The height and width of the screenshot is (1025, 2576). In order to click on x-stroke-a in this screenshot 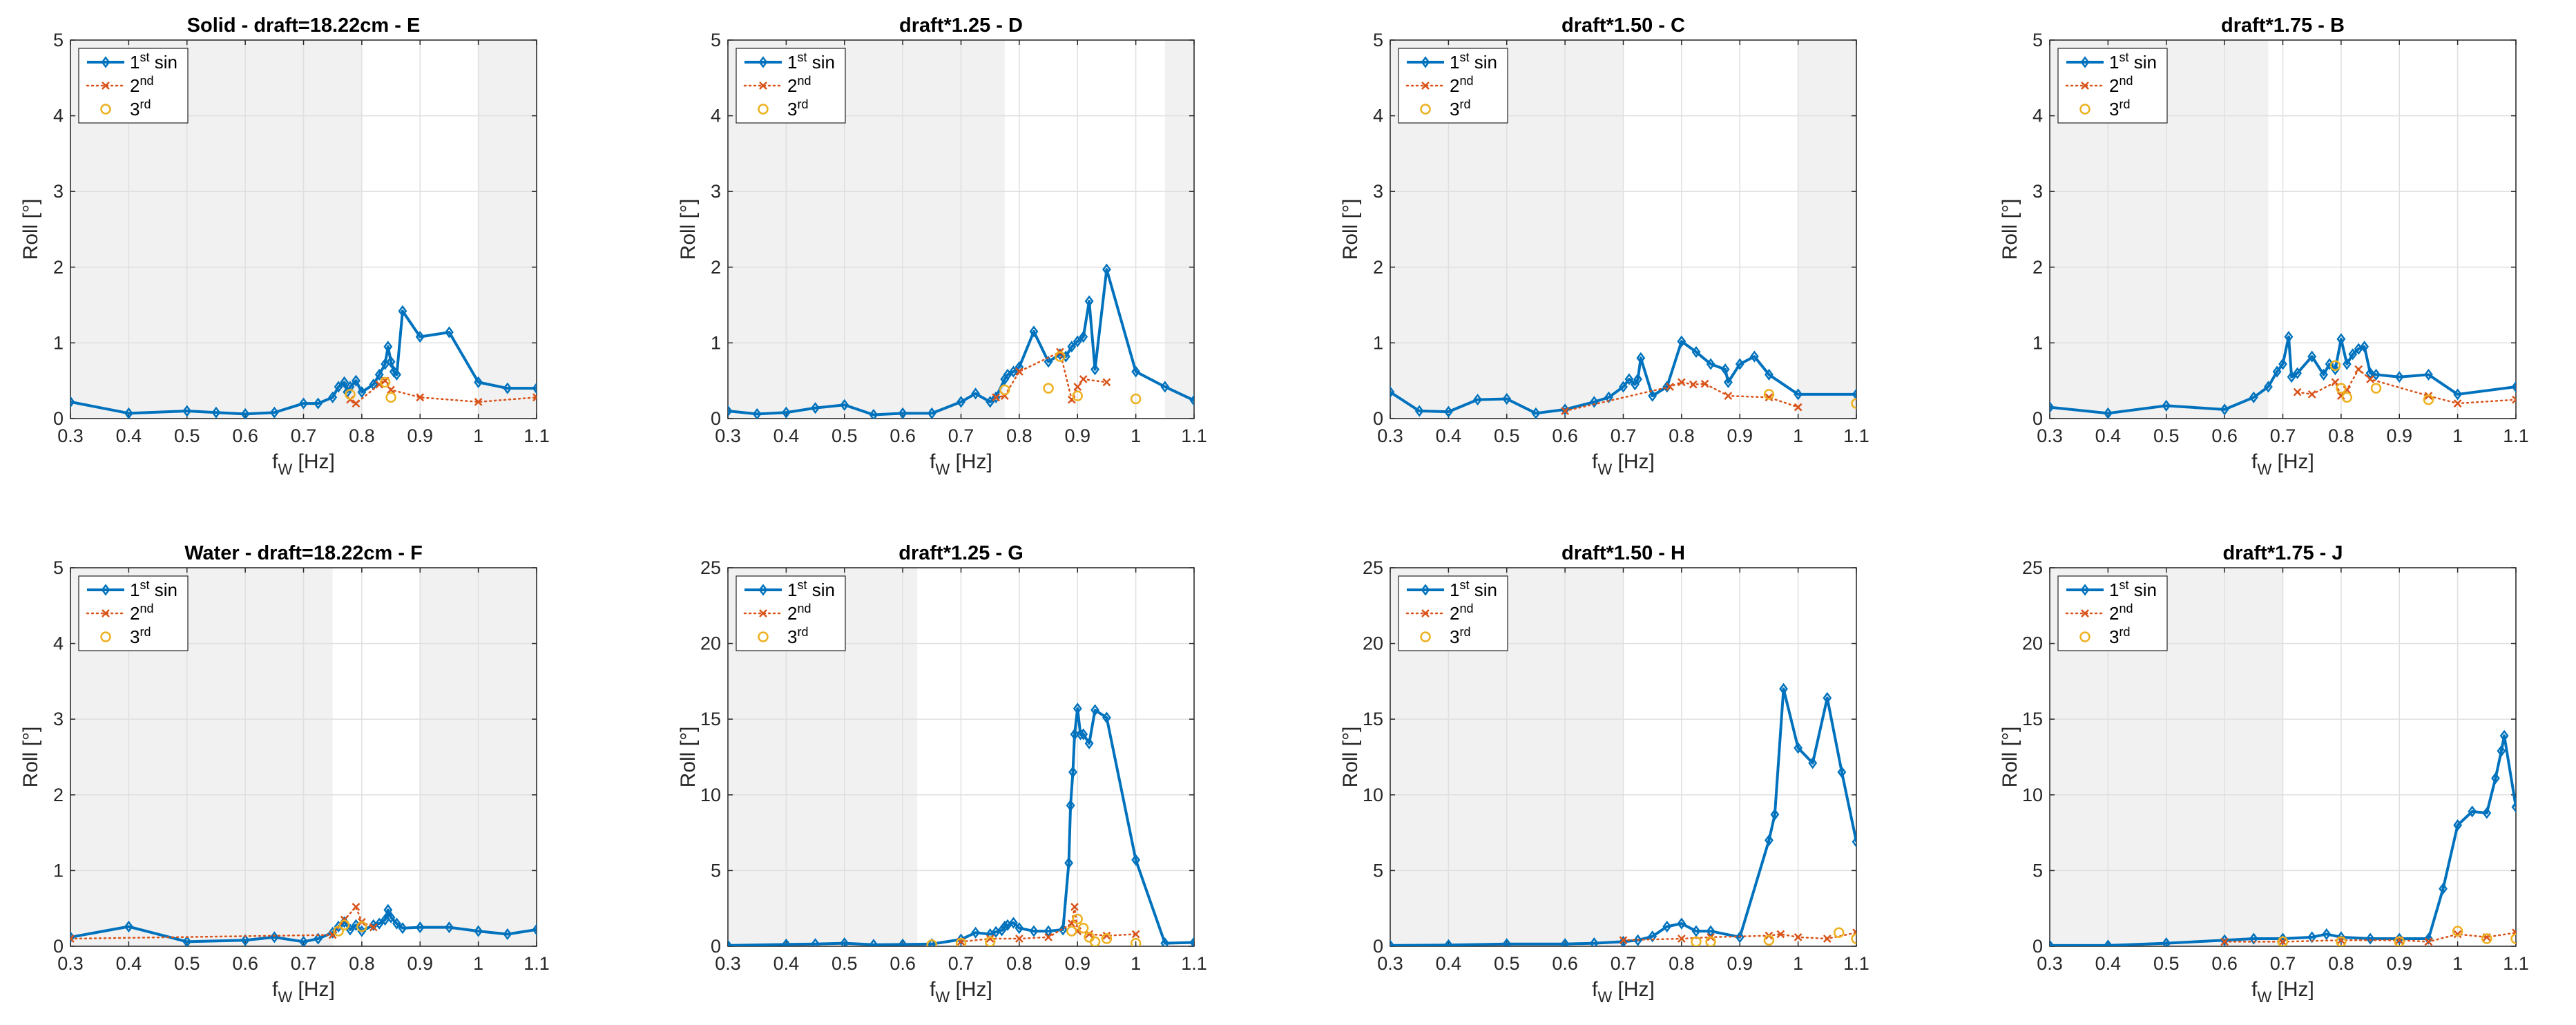, I will do `click(2514, 931)`.